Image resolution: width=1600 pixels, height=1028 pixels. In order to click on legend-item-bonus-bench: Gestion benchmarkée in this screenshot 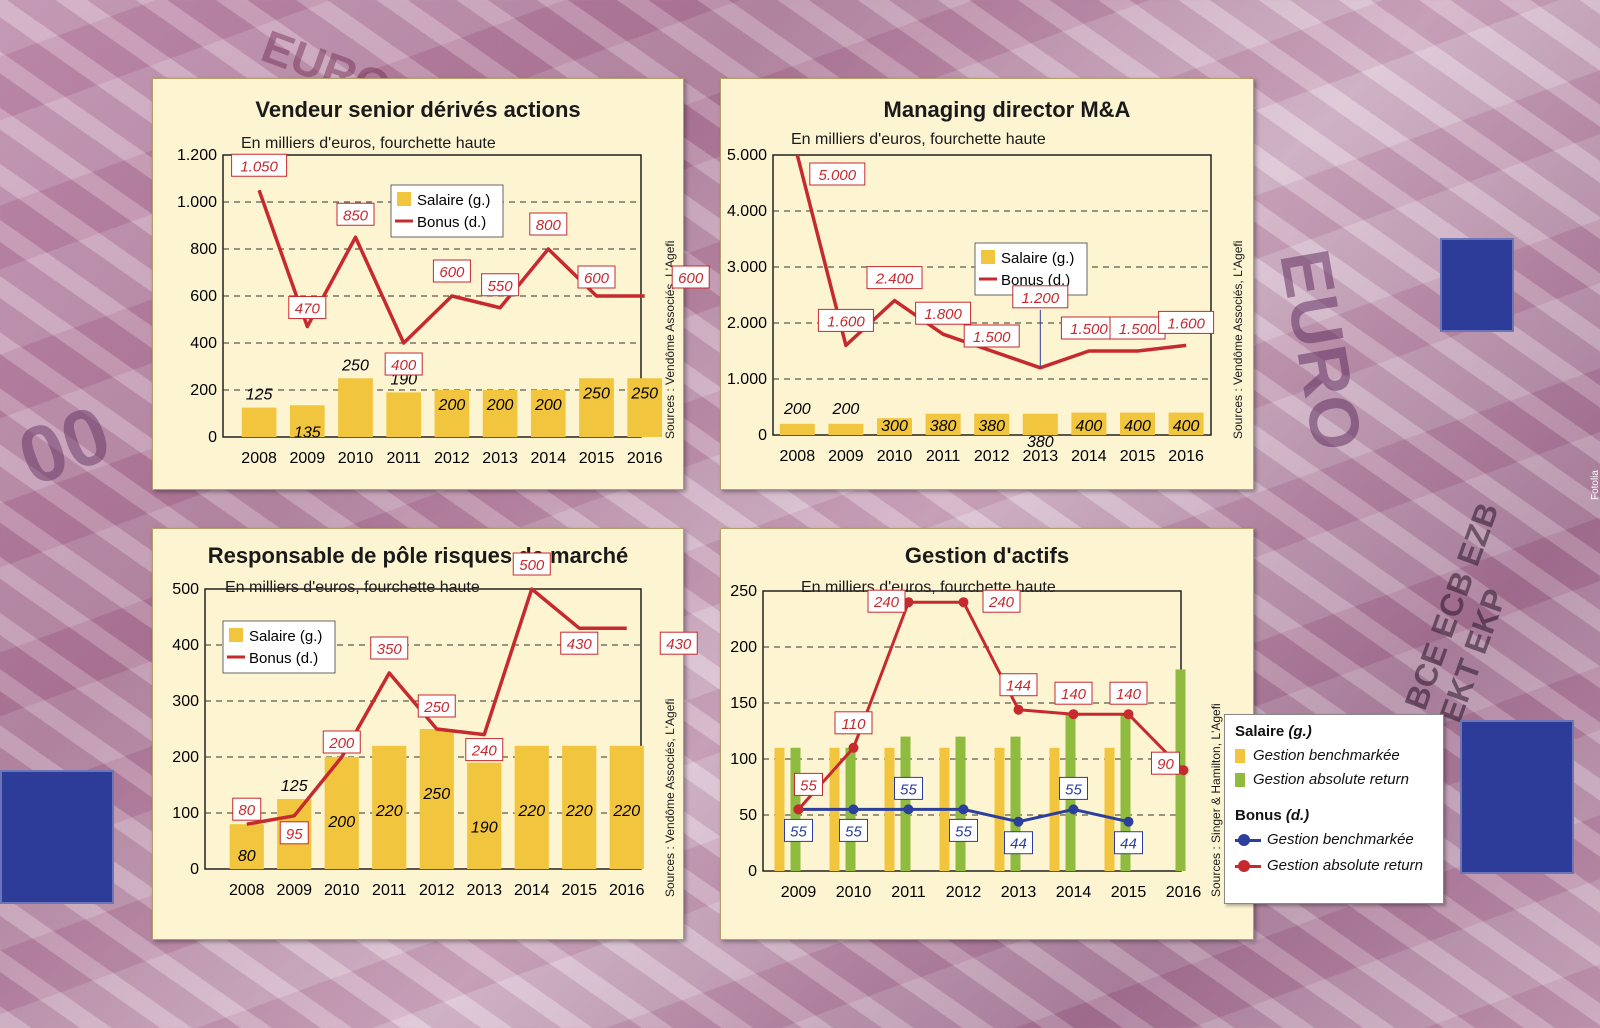, I will do `click(1324, 839)`.